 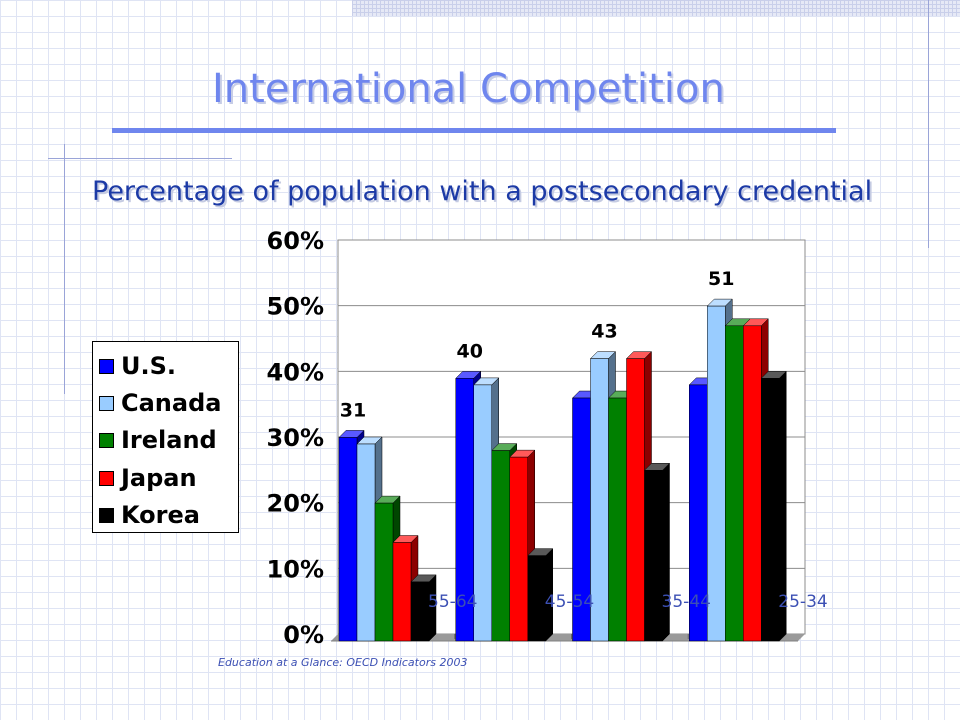 I want to click on legend-label-us: U.S., so click(x=149, y=366).